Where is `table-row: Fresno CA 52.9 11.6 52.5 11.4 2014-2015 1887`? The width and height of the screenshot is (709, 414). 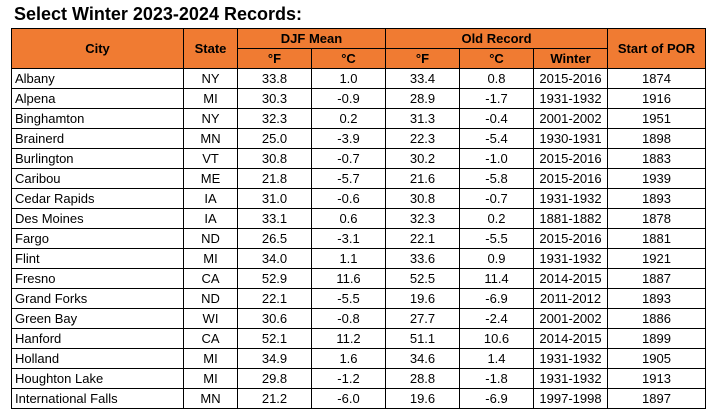 table-row: Fresno CA 52.9 11.6 52.5 11.4 2014-2015 1887 is located at coordinates (358, 278).